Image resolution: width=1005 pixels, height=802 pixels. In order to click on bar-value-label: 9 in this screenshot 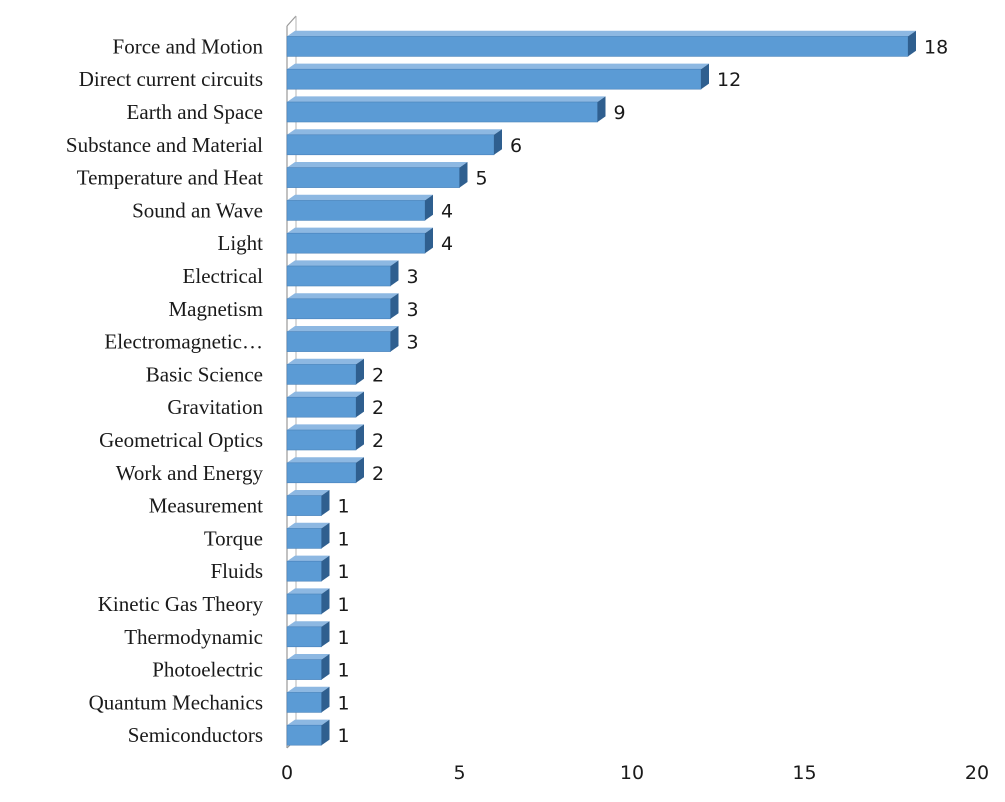, I will do `click(620, 113)`.